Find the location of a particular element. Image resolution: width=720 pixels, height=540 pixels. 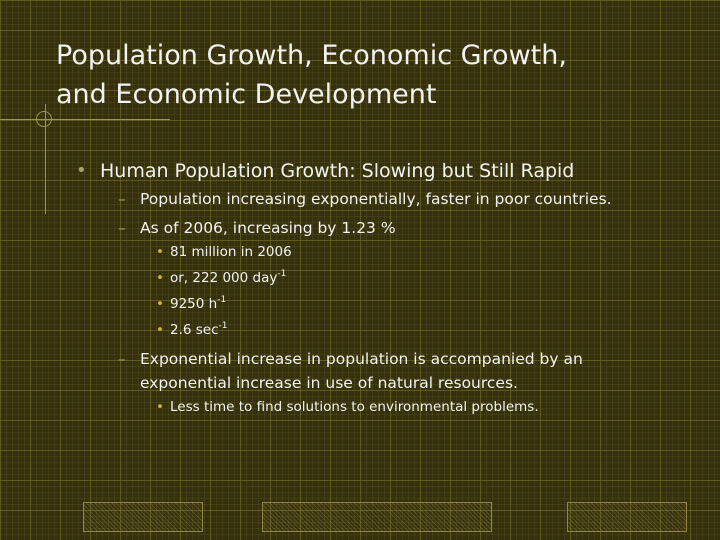

detail-text: 81 million in 2006 is located at coordinates (231, 252).